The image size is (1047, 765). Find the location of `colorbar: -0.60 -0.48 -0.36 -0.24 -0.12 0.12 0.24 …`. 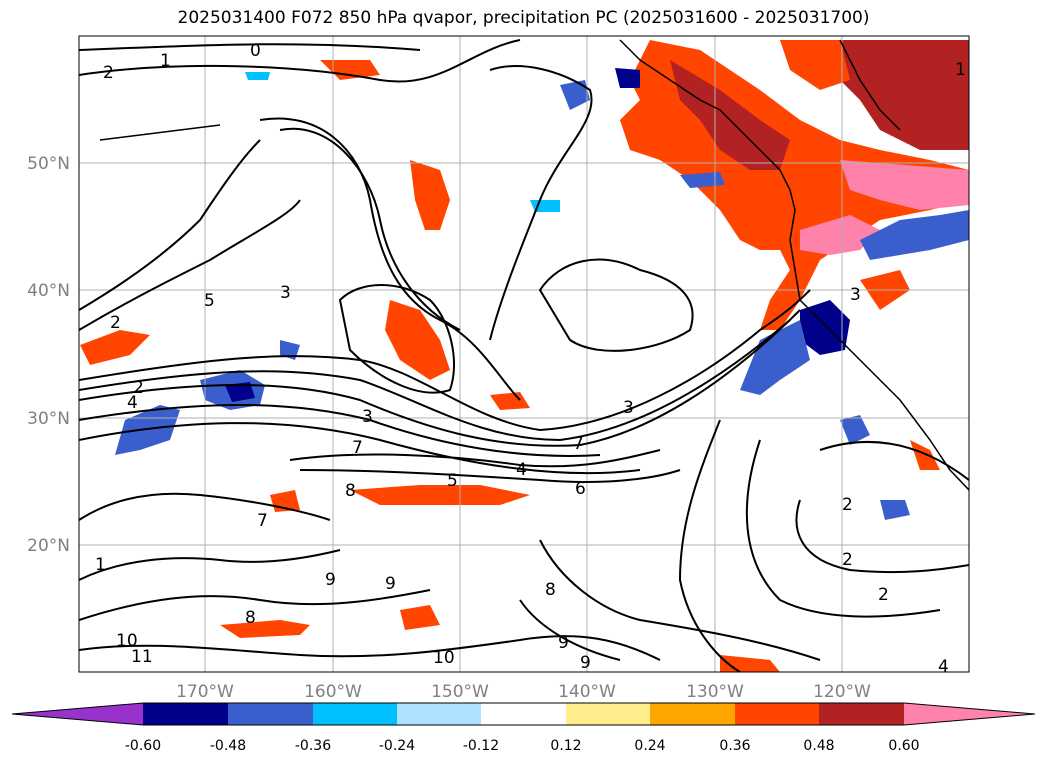

colorbar: -0.60 -0.48 -0.36 -0.24 -0.12 0.12 0.24 … is located at coordinates (523, 728).